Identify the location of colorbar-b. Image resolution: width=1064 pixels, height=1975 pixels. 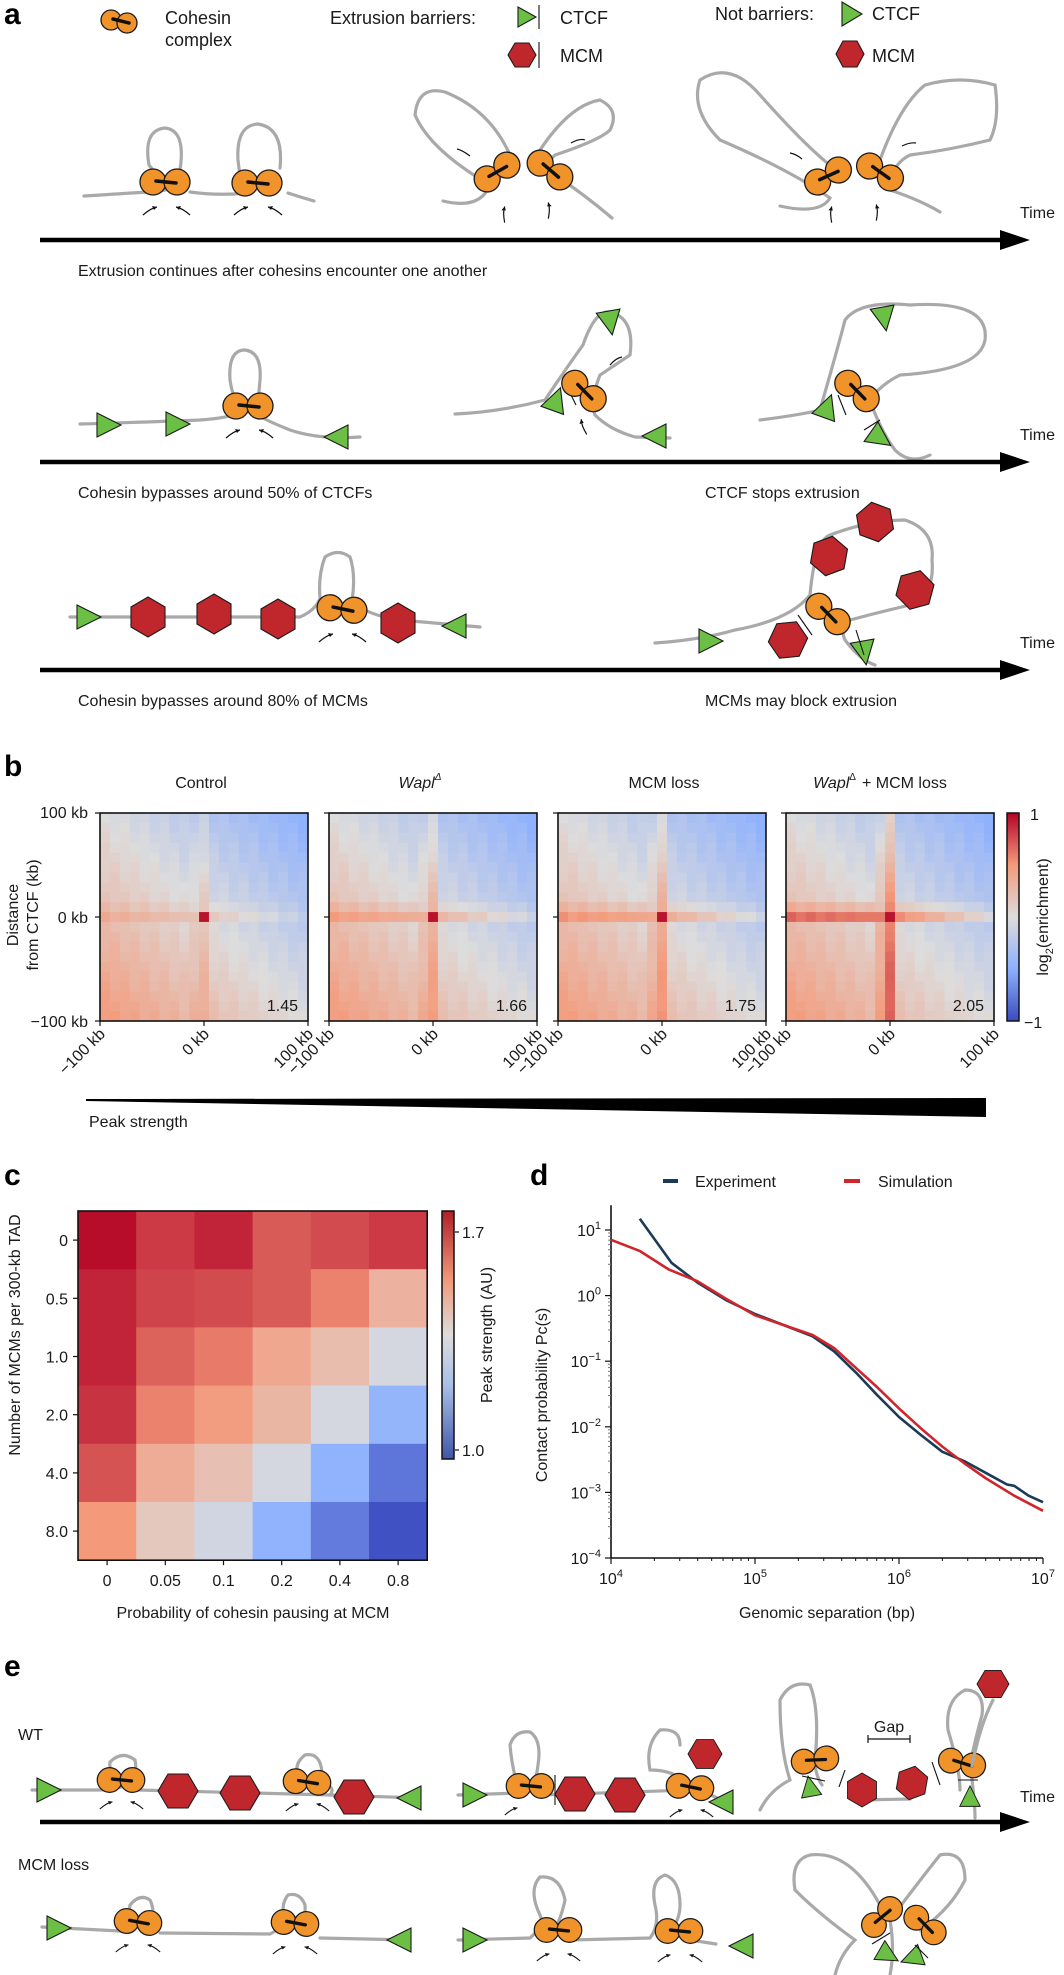
(1013, 917).